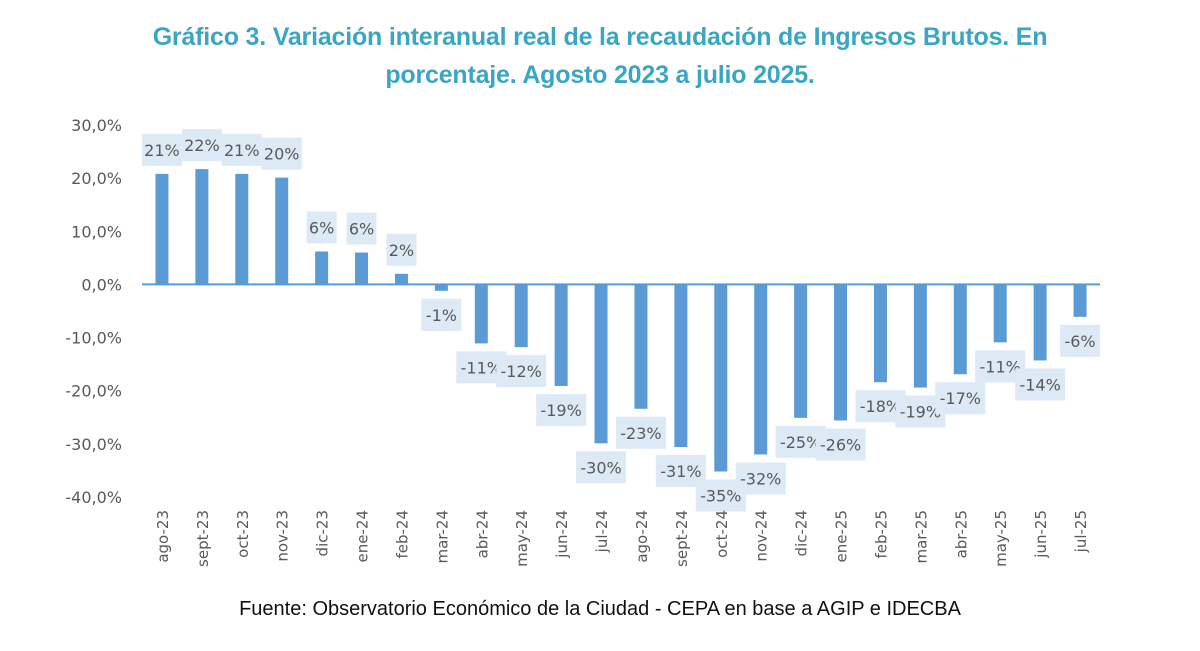  What do you see at coordinates (163, 536) in the screenshot?
I see `x-tick-label: ago-23` at bounding box center [163, 536].